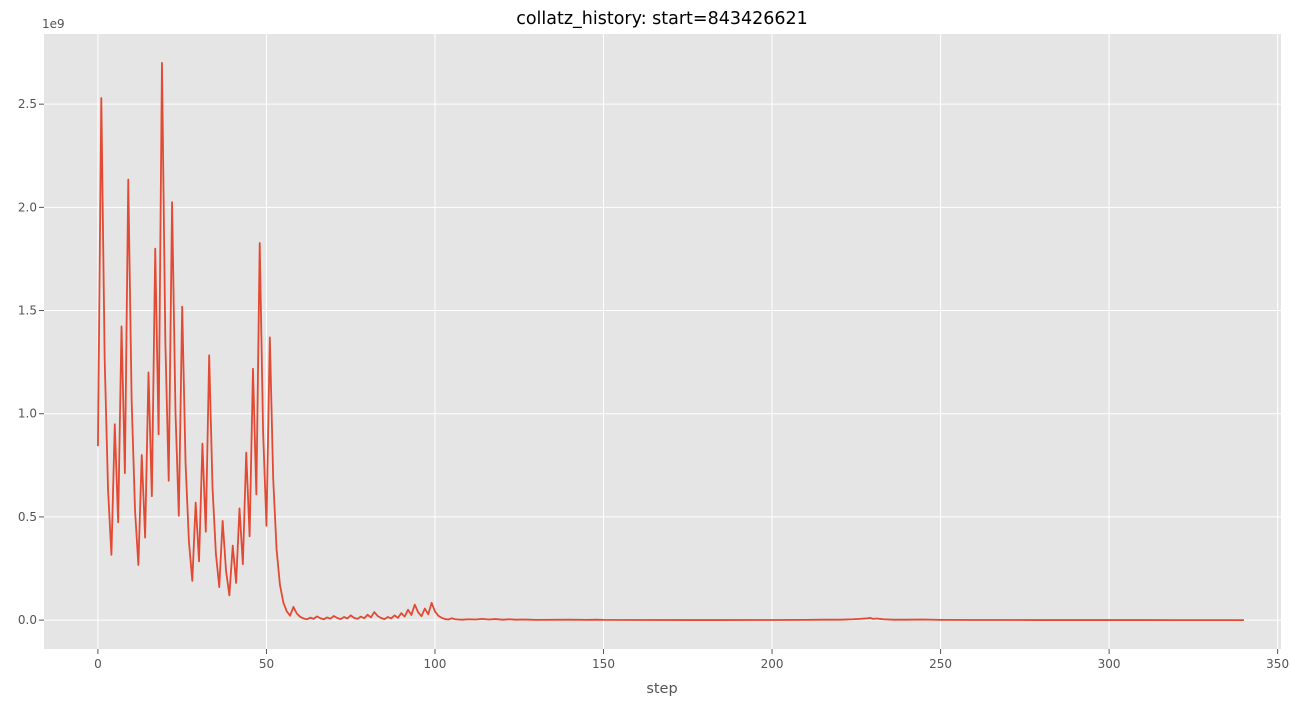 This screenshot has height=706, width=1291. What do you see at coordinates (266, 664) in the screenshot?
I see `x-tick-label: 50` at bounding box center [266, 664].